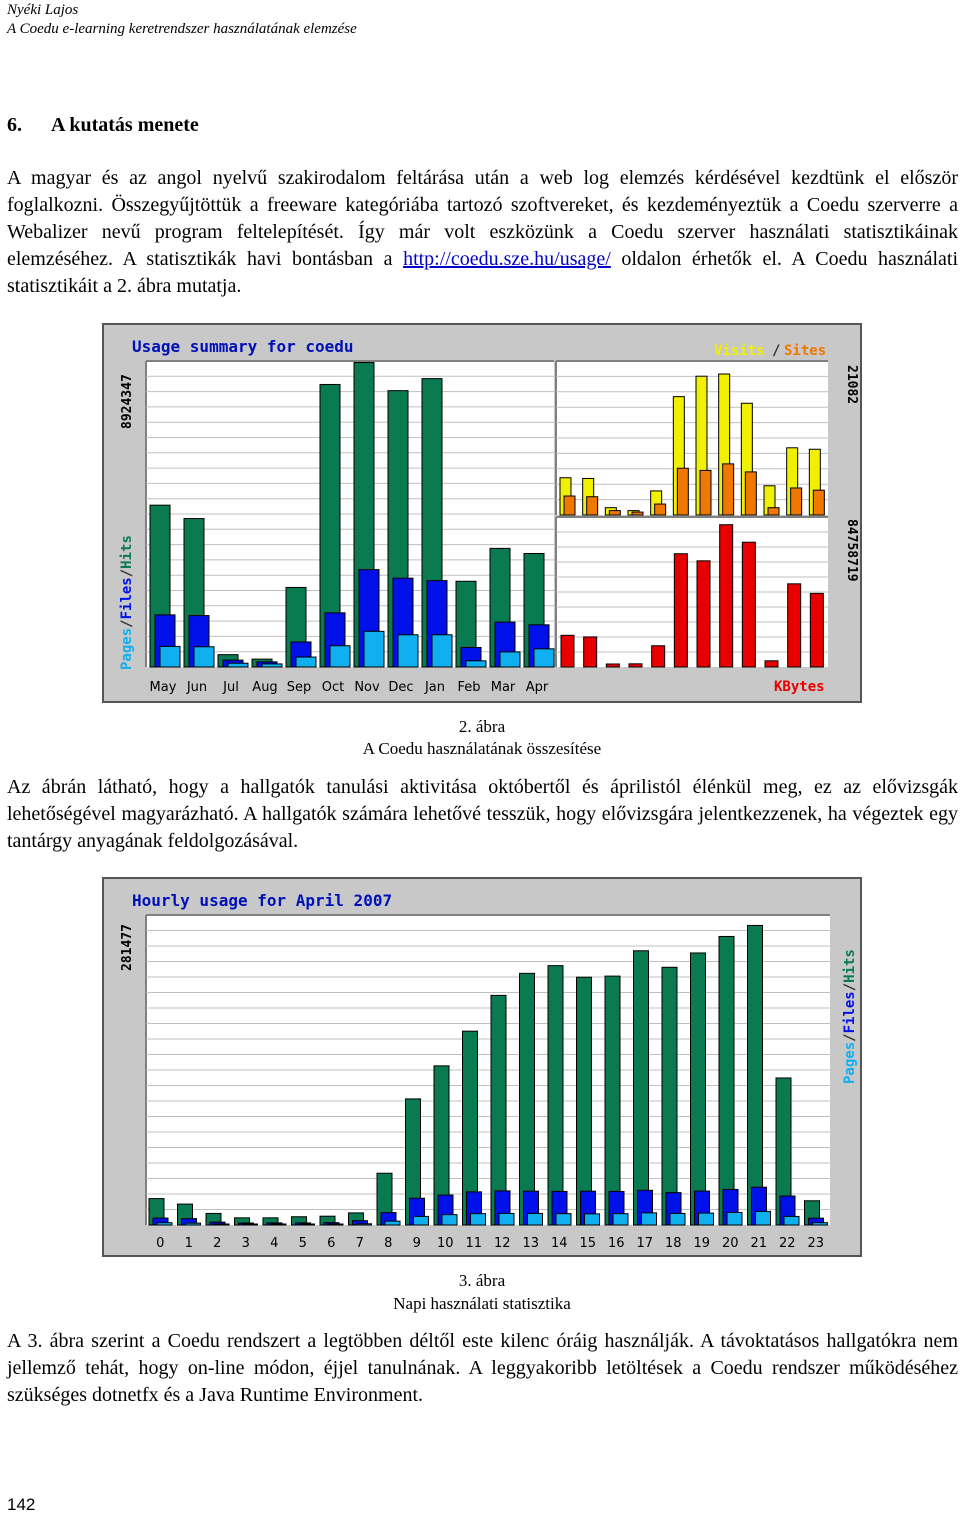  I want to click on month-tick-label: Mar, so click(503, 687).